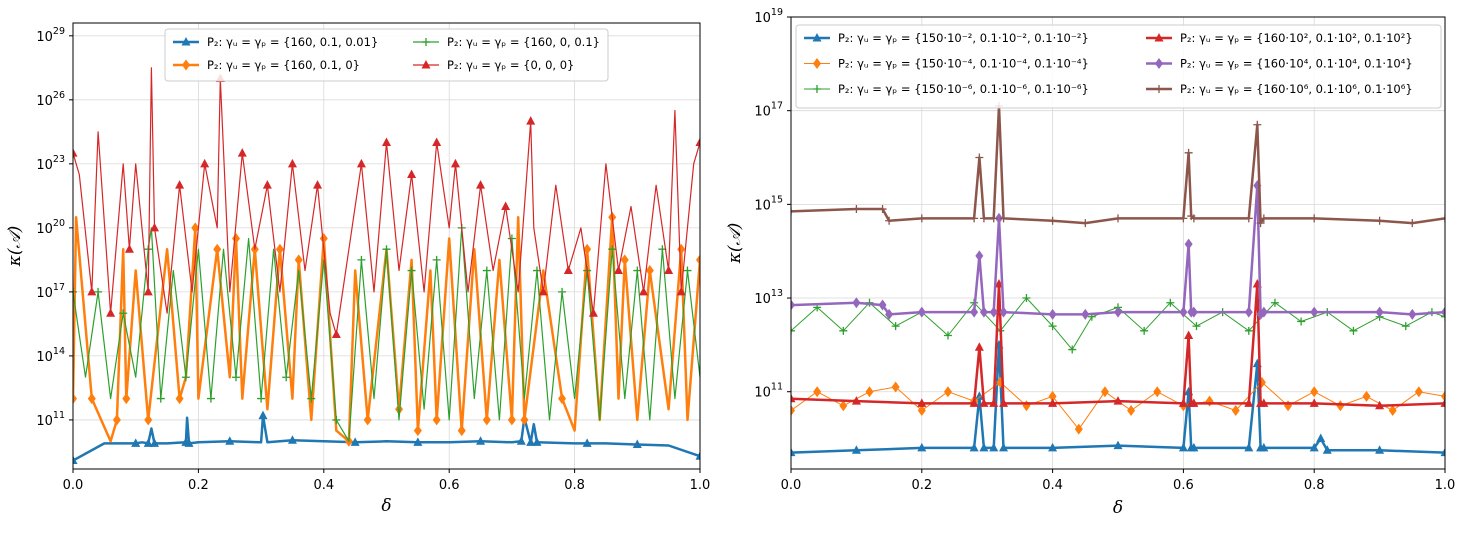  What do you see at coordinates (283, 65) in the screenshot?
I see `legend-label-2: P₂: γᵤ = γₚ = {160, 0.1, 0}` at bounding box center [283, 65].